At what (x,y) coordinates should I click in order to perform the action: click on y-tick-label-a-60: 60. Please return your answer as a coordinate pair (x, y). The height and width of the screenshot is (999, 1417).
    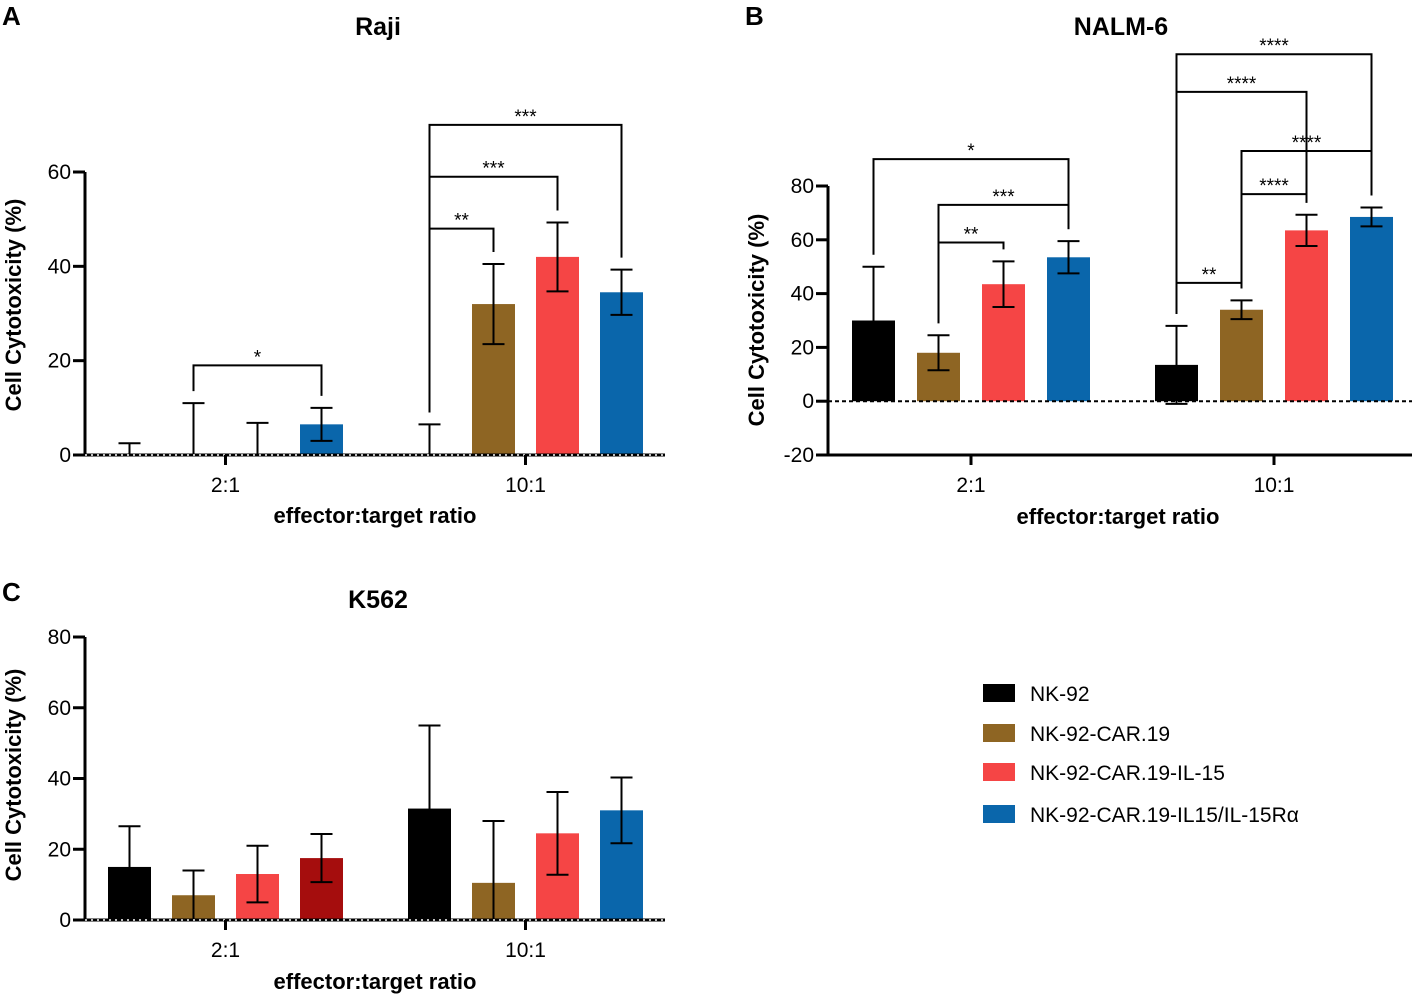
    Looking at the image, I should click on (59, 172).